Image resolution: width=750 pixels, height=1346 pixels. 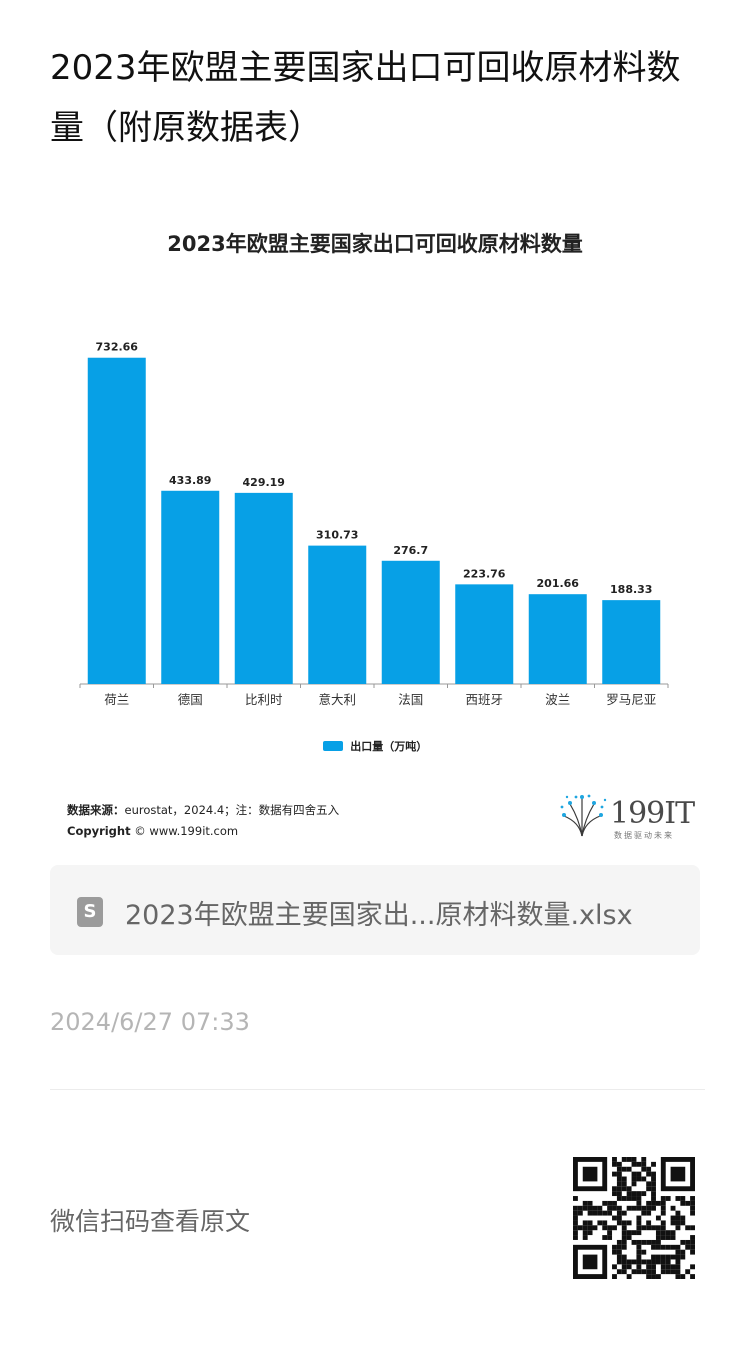 I want to click on publish-timestamp: 2024/6/27 07:33, so click(x=150, y=1022).